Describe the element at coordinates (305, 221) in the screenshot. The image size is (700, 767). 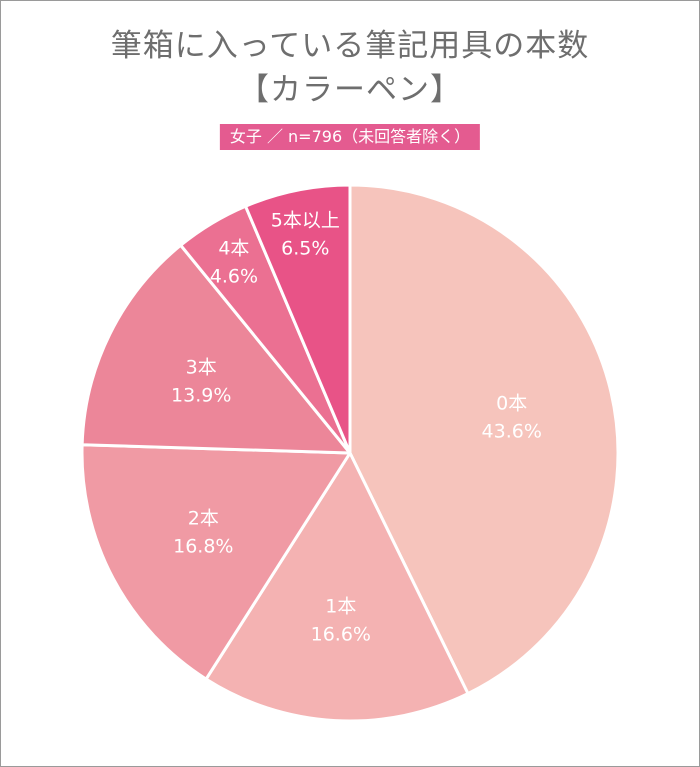
I see `slice-category-label-5: 5本以上` at that location.